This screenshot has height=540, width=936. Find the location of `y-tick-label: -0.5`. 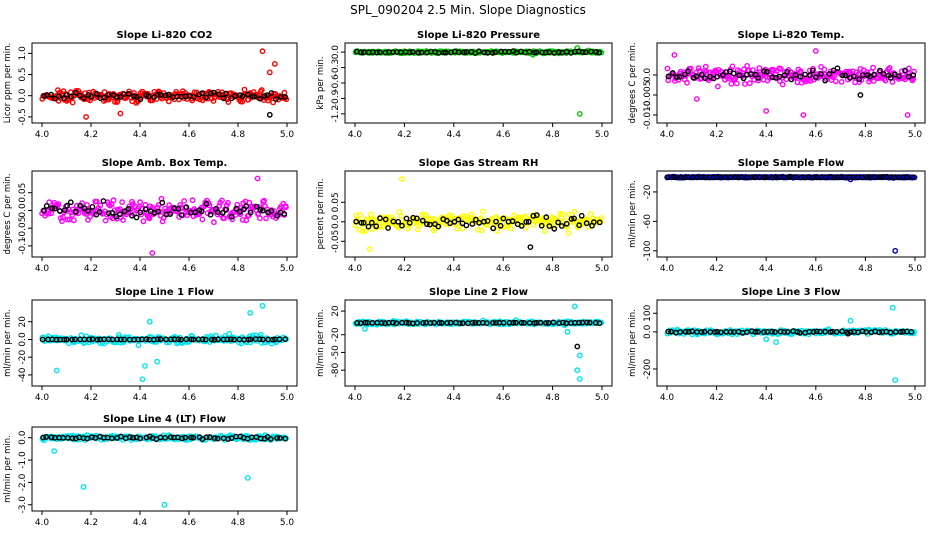

y-tick-label: -0.5 is located at coordinates (23, 117).